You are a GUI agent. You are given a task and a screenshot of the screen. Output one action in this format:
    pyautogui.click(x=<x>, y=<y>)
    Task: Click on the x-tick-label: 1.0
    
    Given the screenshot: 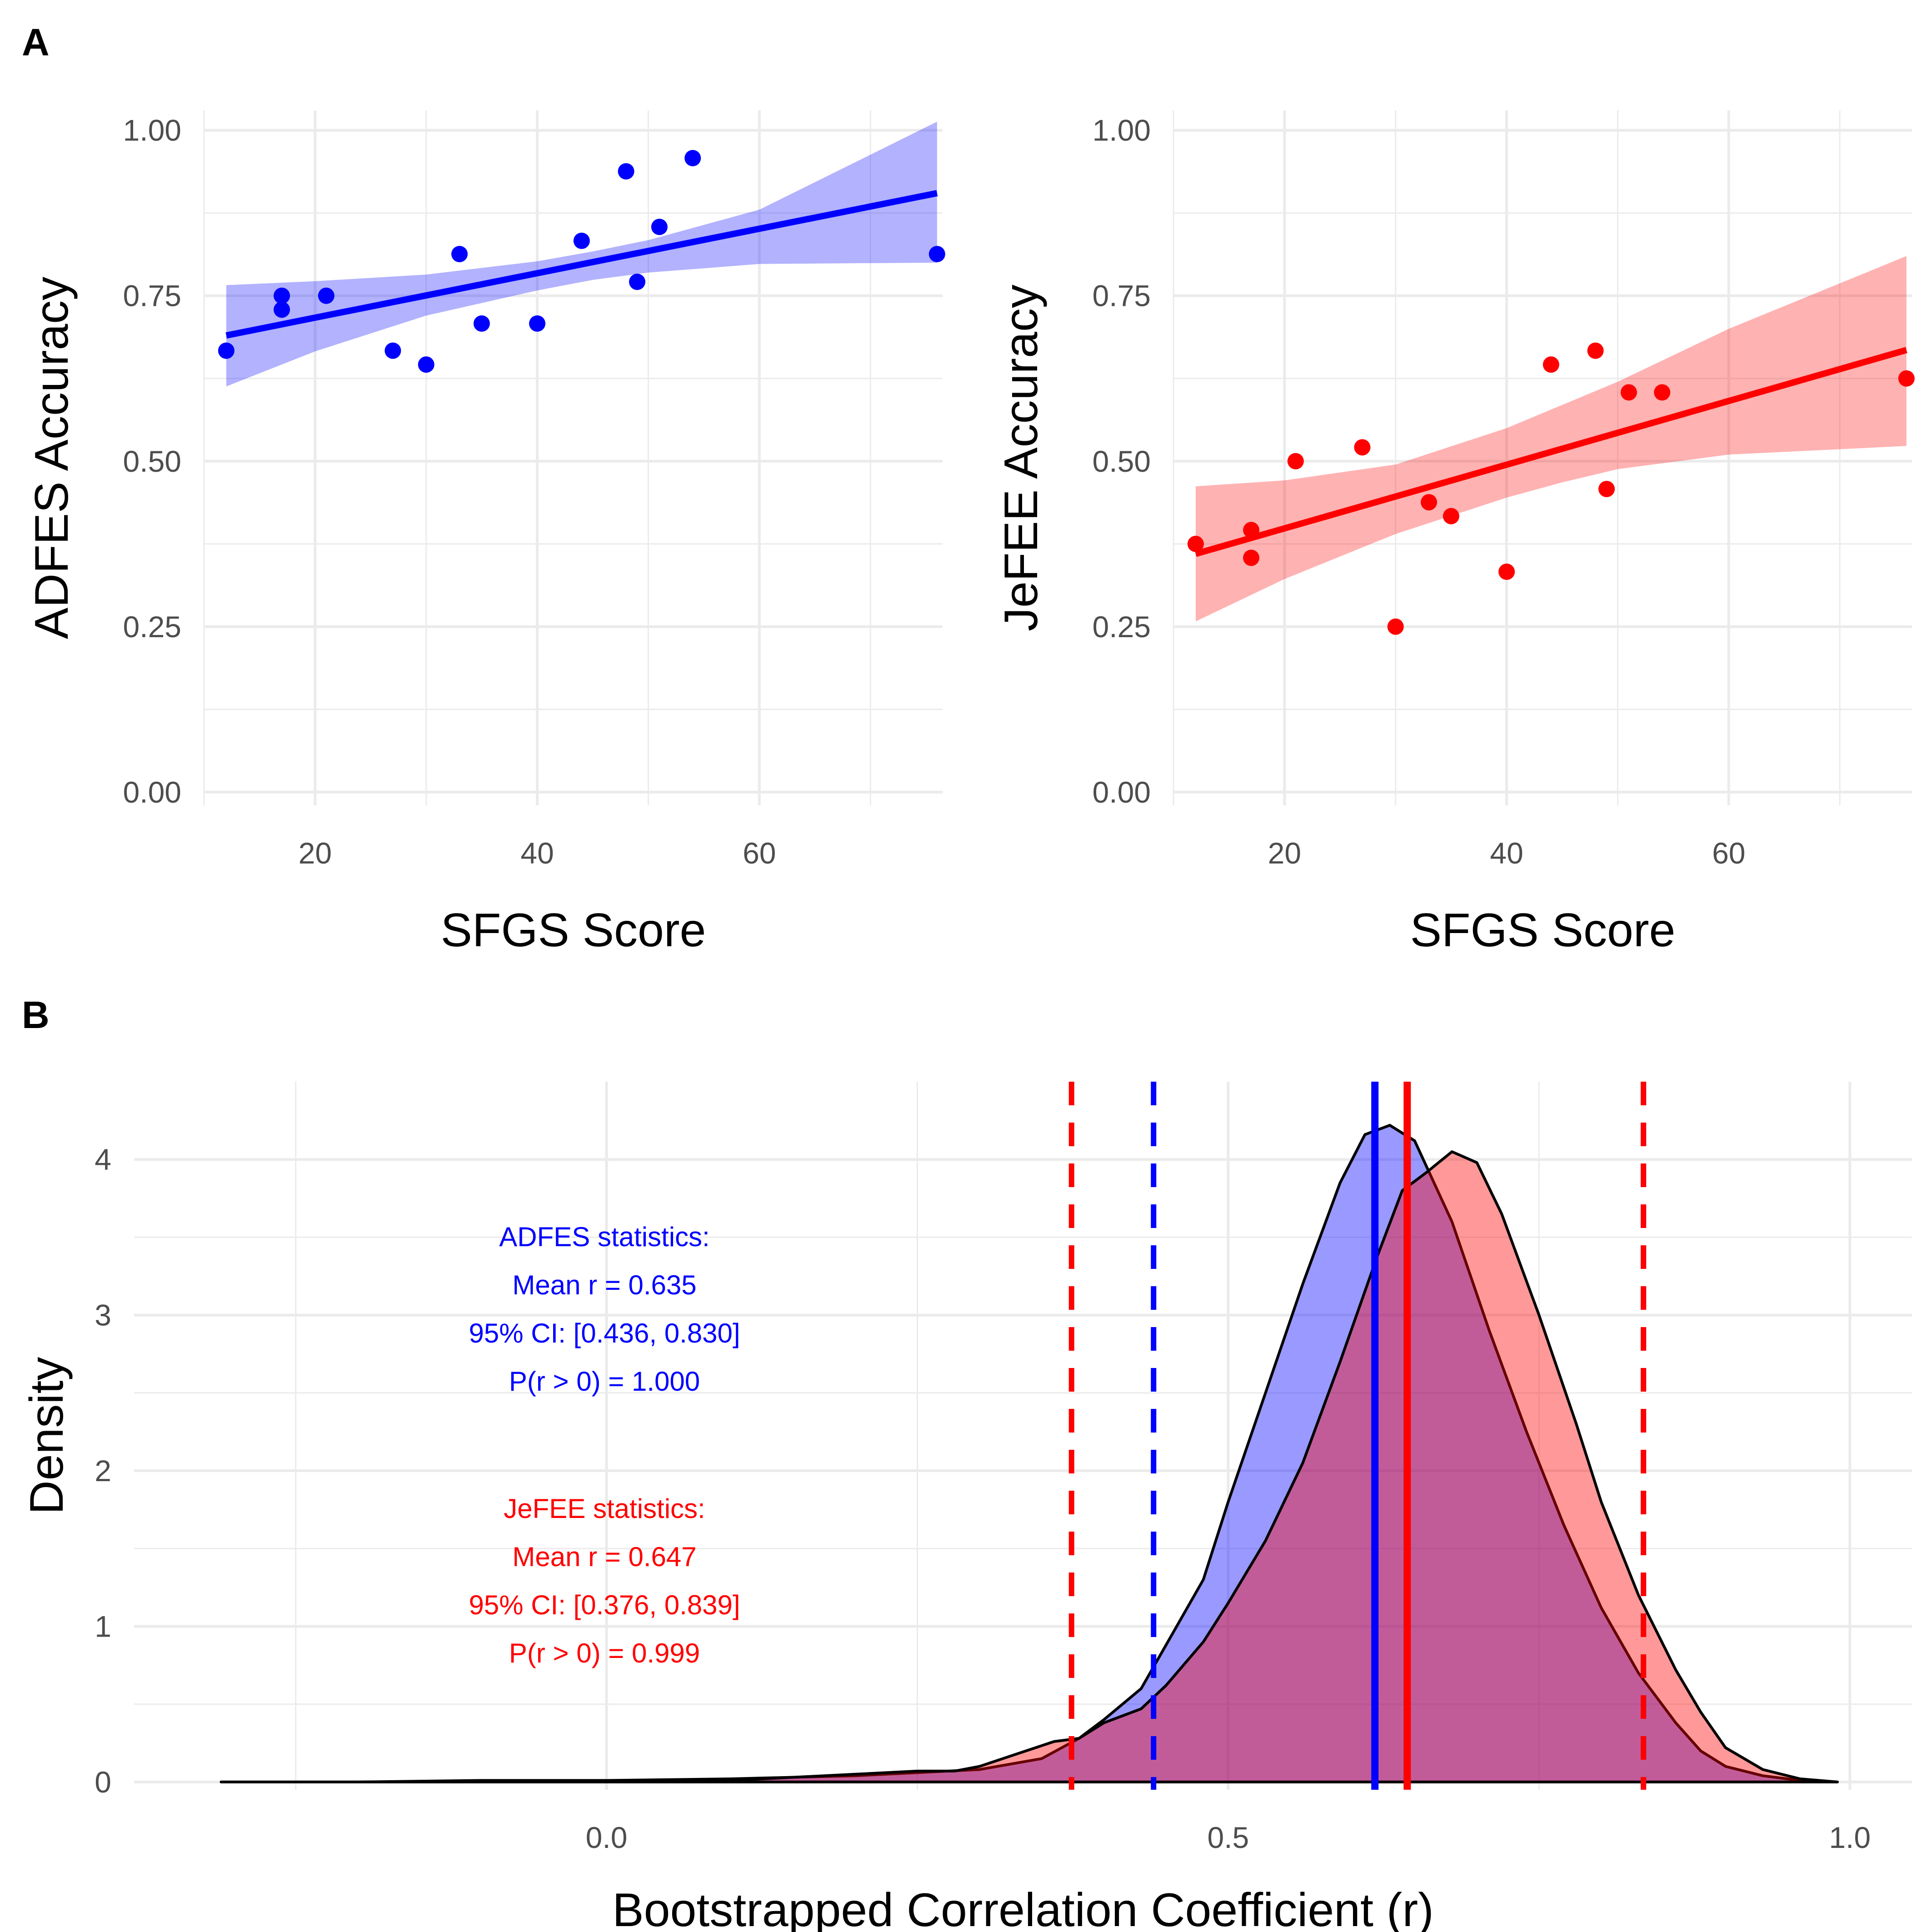 What is the action you would take?
    pyautogui.click(x=1850, y=1837)
    